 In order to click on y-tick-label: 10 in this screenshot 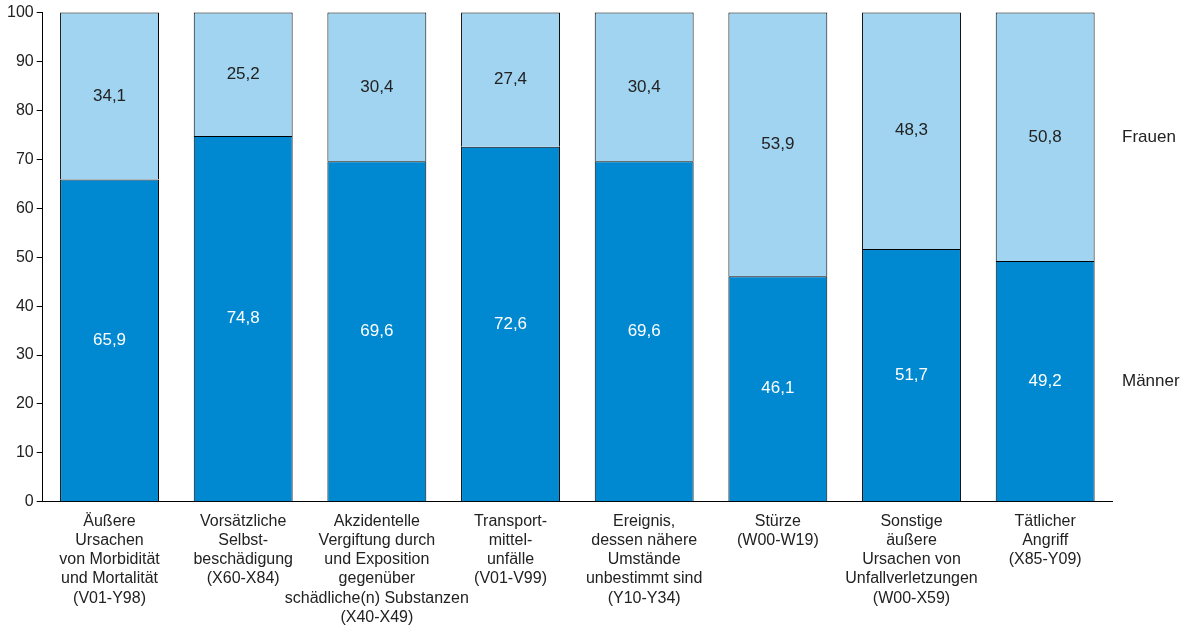, I will do `click(24, 452)`.